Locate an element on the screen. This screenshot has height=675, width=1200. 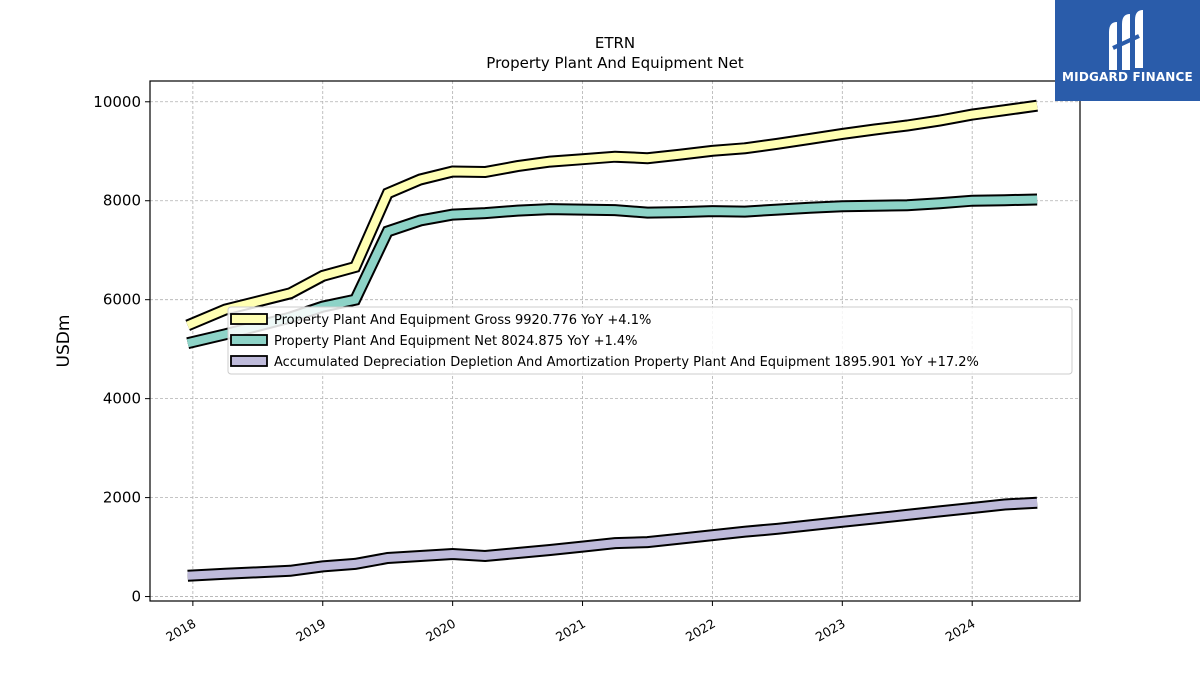
x-axis: 2018 2019 2020 2021 2022 2023 2024 is located at coordinates (570, 623).